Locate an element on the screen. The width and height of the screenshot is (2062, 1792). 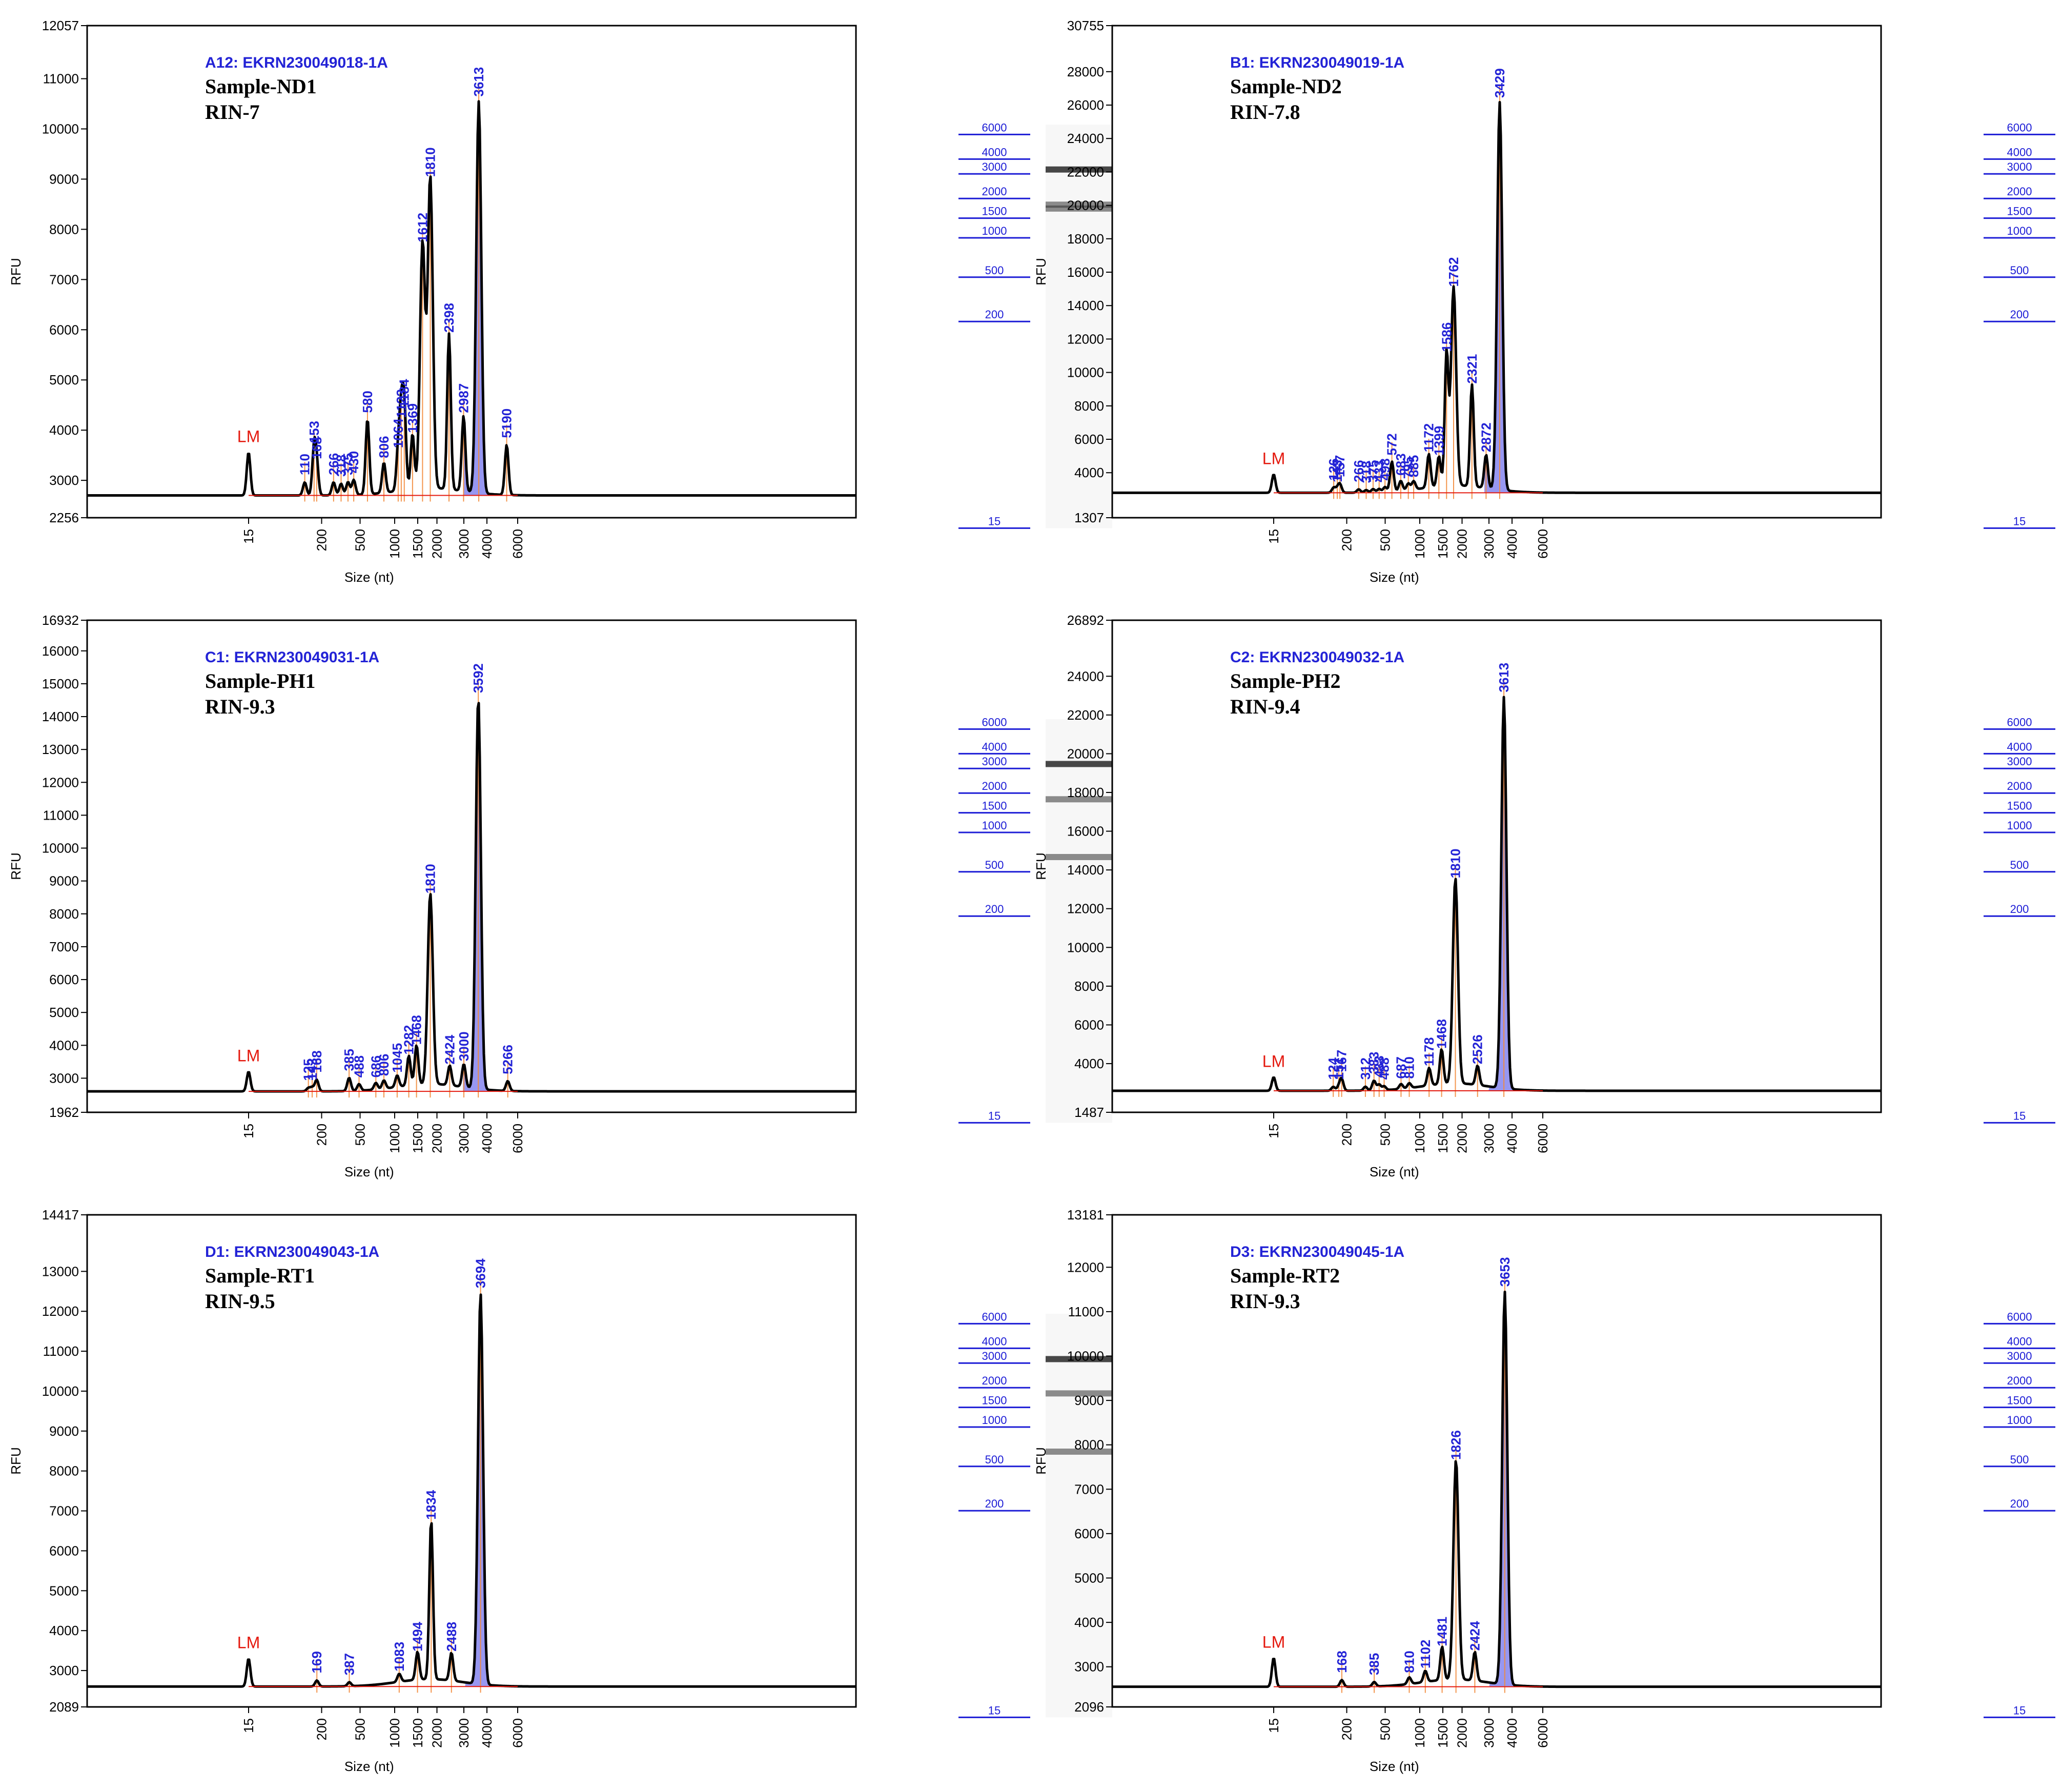
peak-label: 3429 is located at coordinates (1499, 83).